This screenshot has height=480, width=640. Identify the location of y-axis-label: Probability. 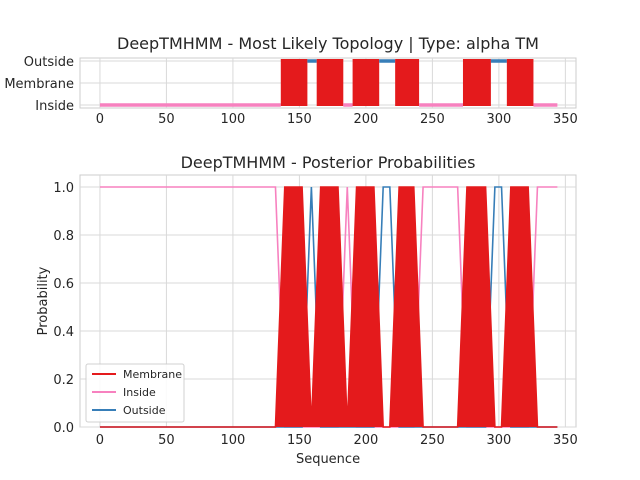
(43, 300).